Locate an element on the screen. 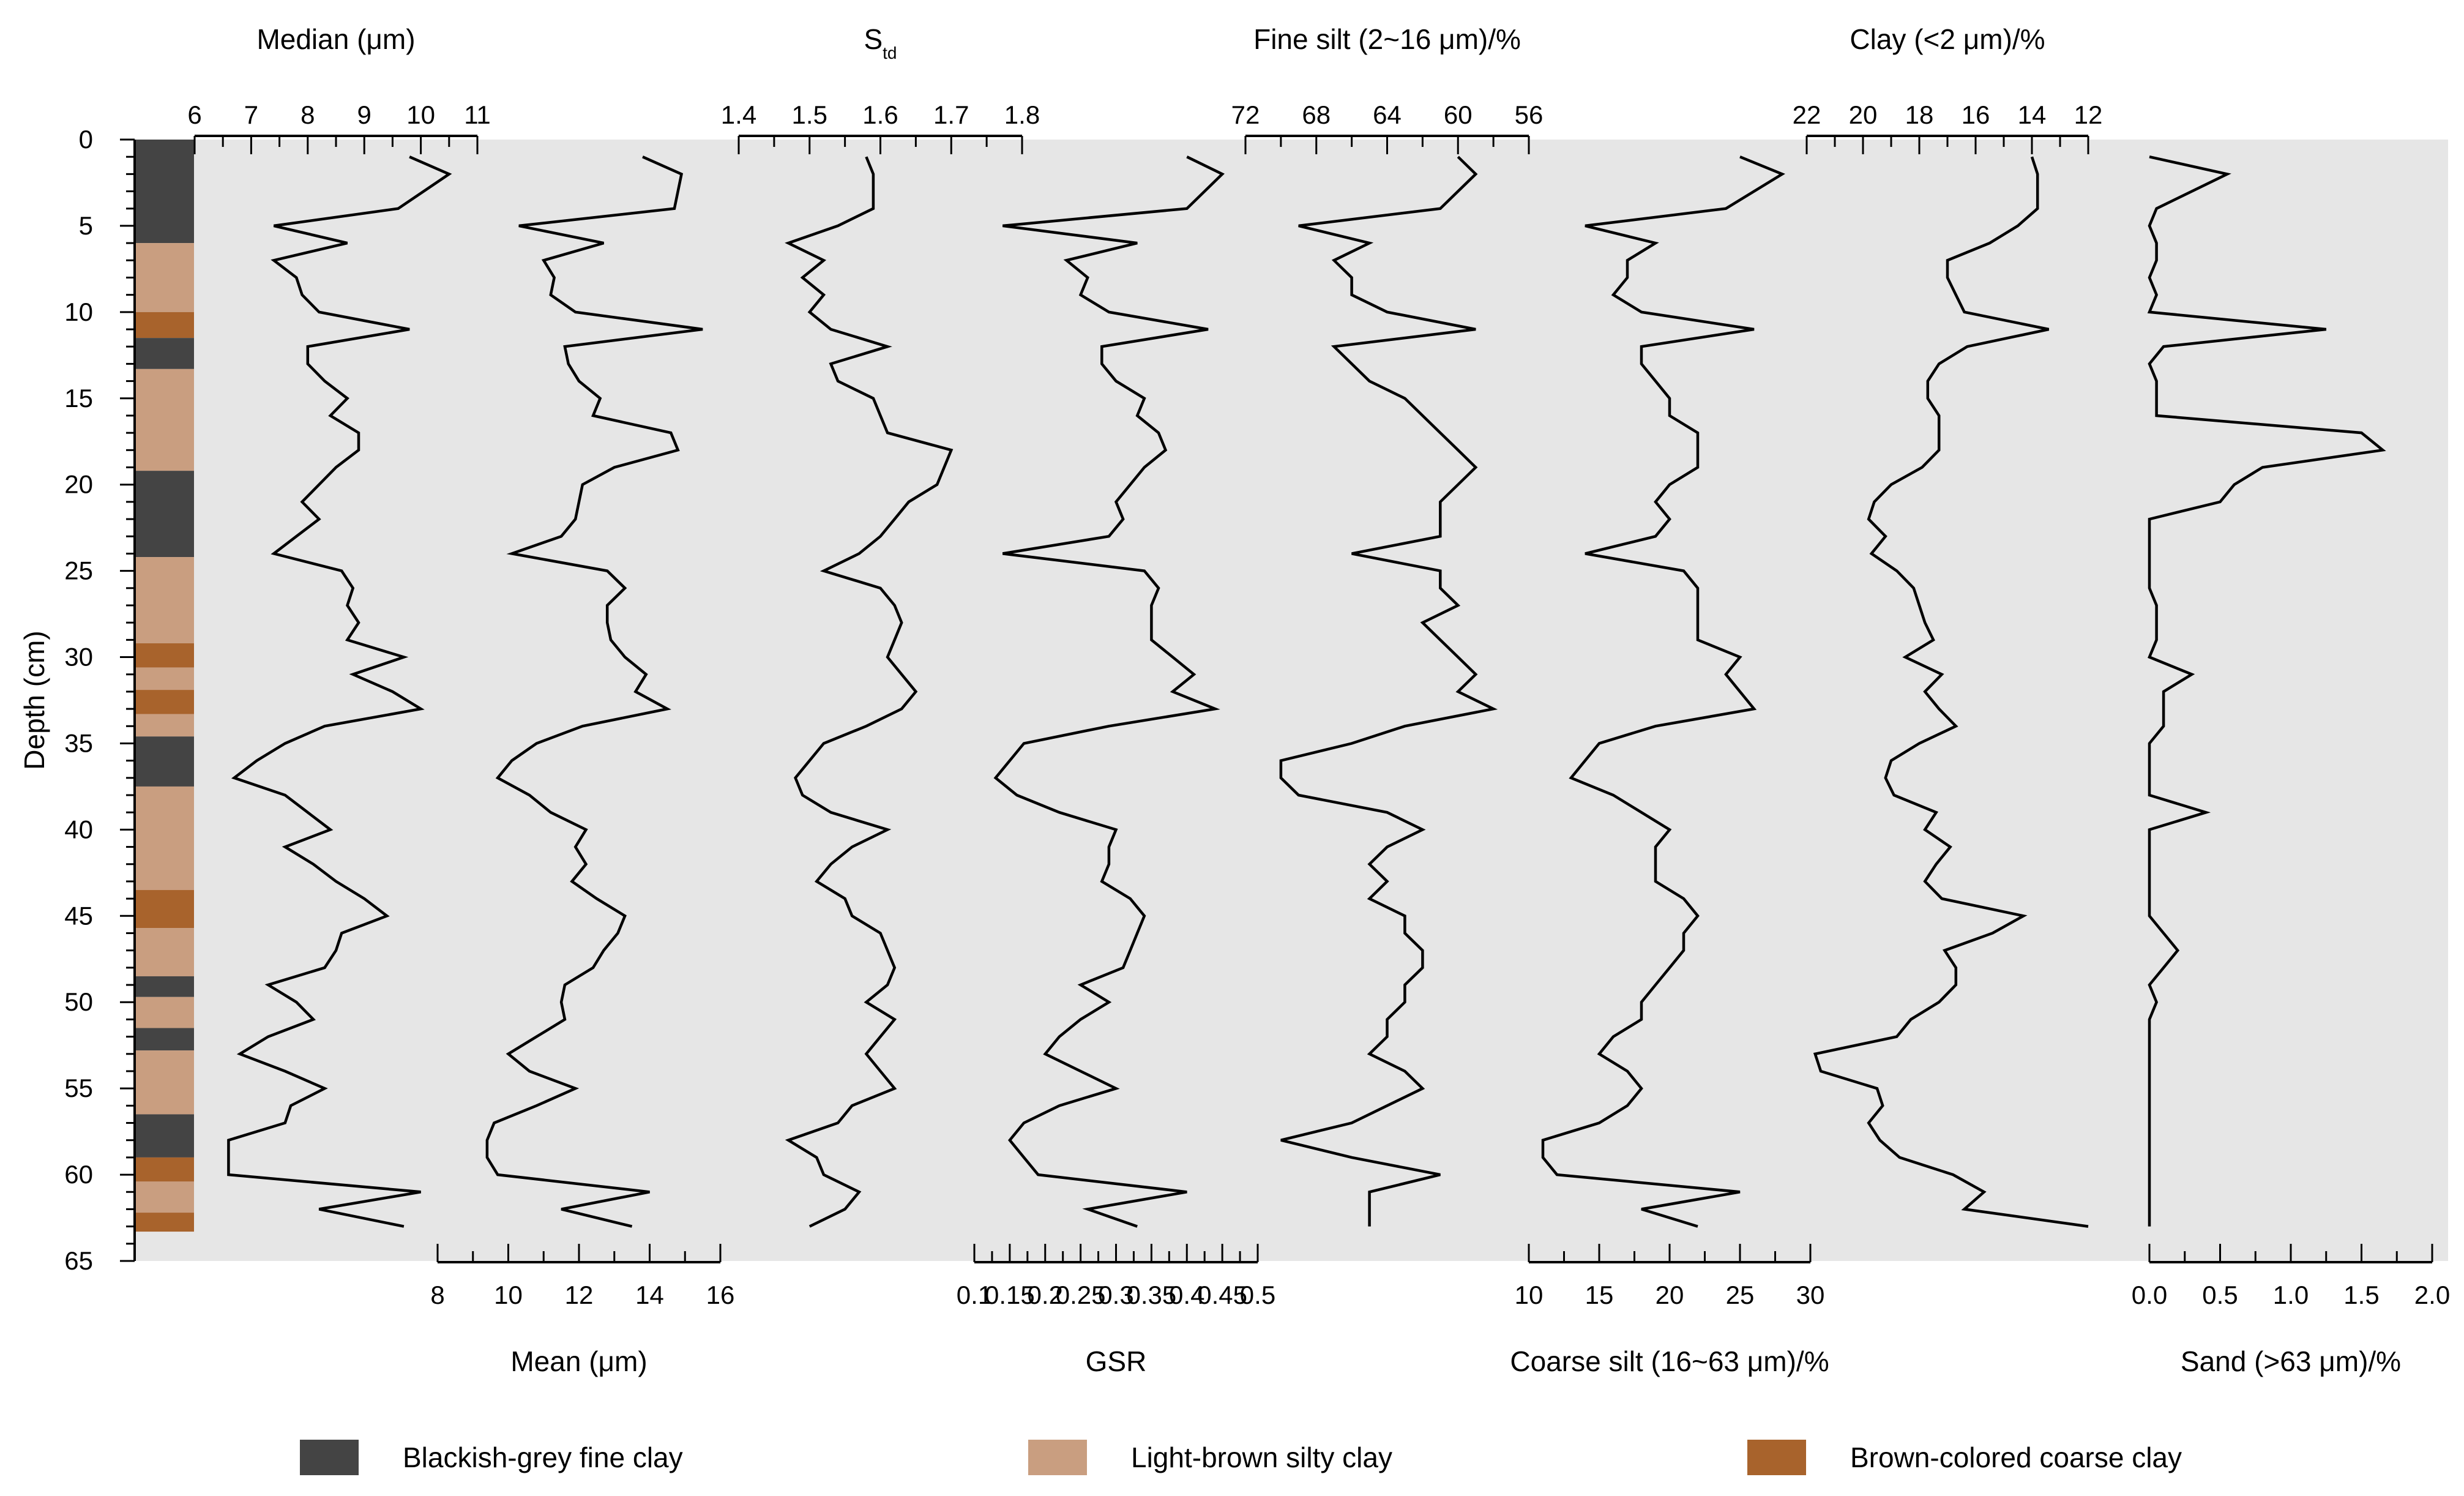  series-tick-label: 2.0 is located at coordinates (2432, 1295).